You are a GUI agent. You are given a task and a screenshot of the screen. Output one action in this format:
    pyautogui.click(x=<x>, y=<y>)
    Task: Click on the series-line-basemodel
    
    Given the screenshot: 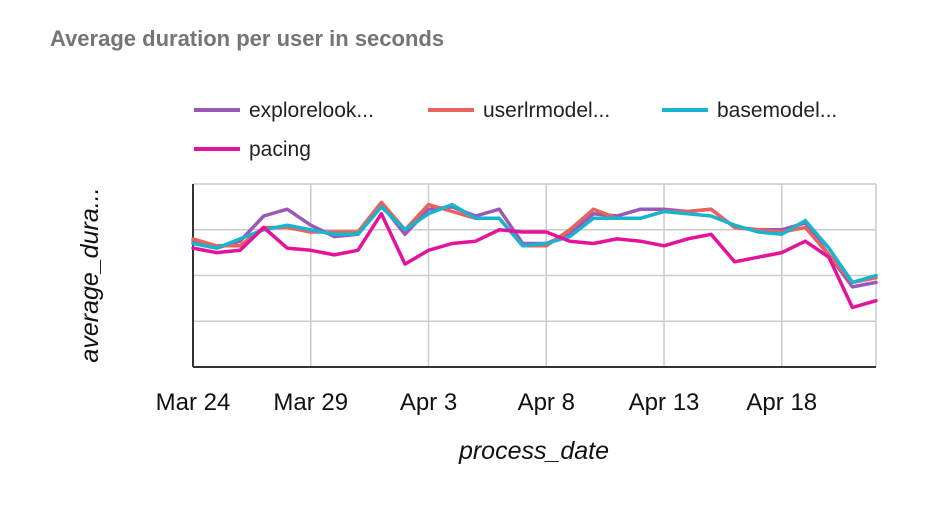 What is the action you would take?
    pyautogui.click(x=534, y=243)
    